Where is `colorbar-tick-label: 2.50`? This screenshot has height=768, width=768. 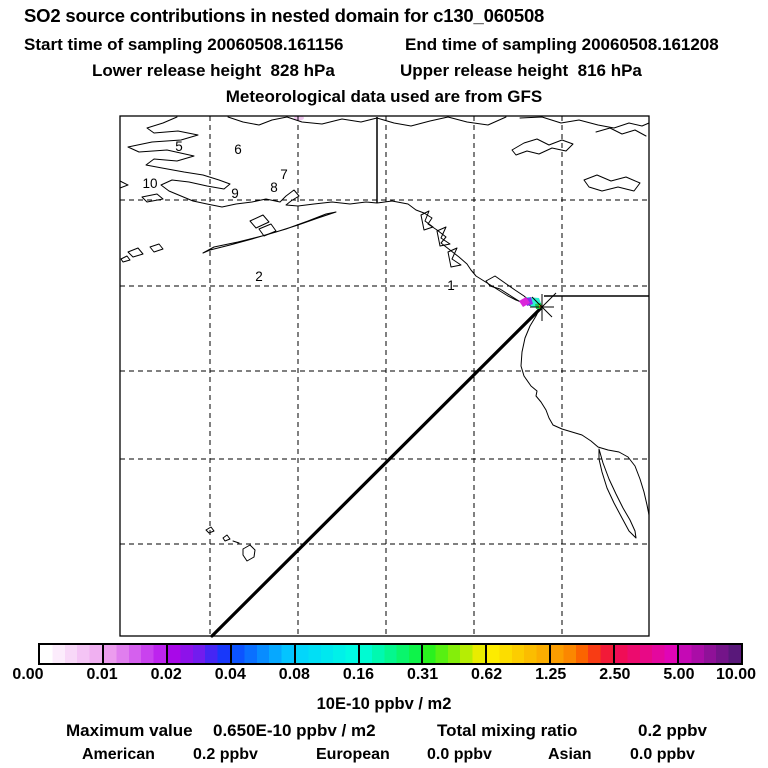
colorbar-tick-label: 2.50 is located at coordinates (615, 674).